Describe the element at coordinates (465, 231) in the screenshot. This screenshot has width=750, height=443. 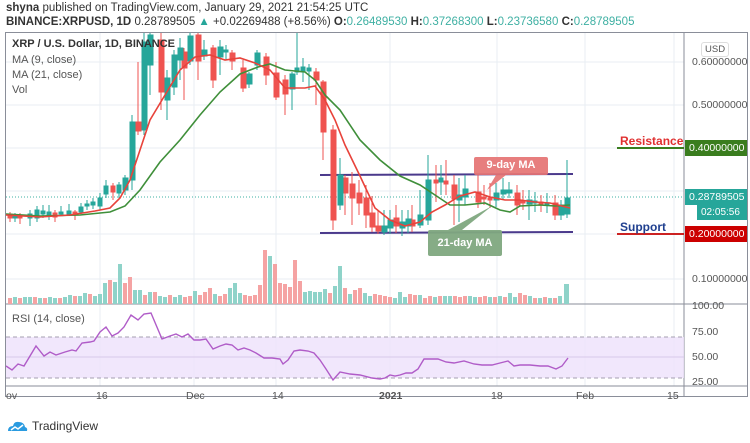
I see `ma21-callout` at that location.